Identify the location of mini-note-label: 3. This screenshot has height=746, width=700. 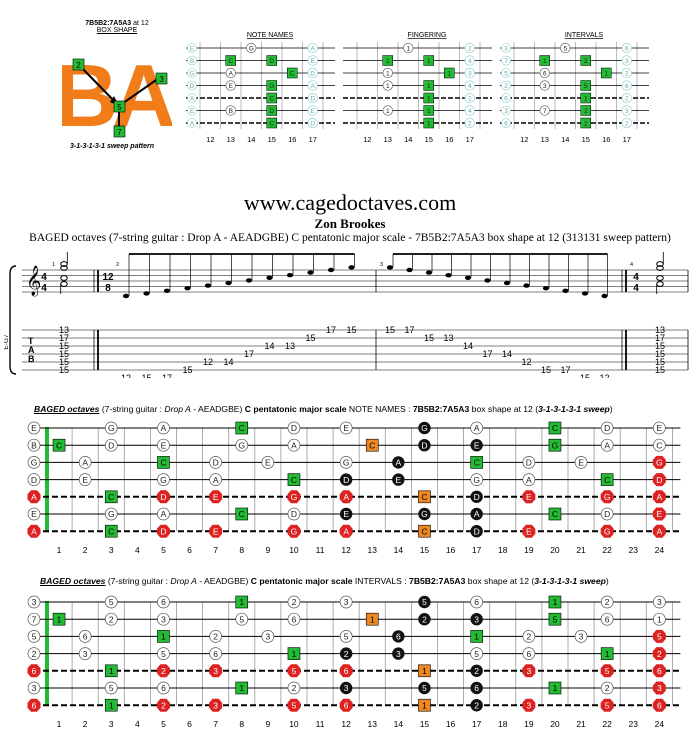
(627, 61).